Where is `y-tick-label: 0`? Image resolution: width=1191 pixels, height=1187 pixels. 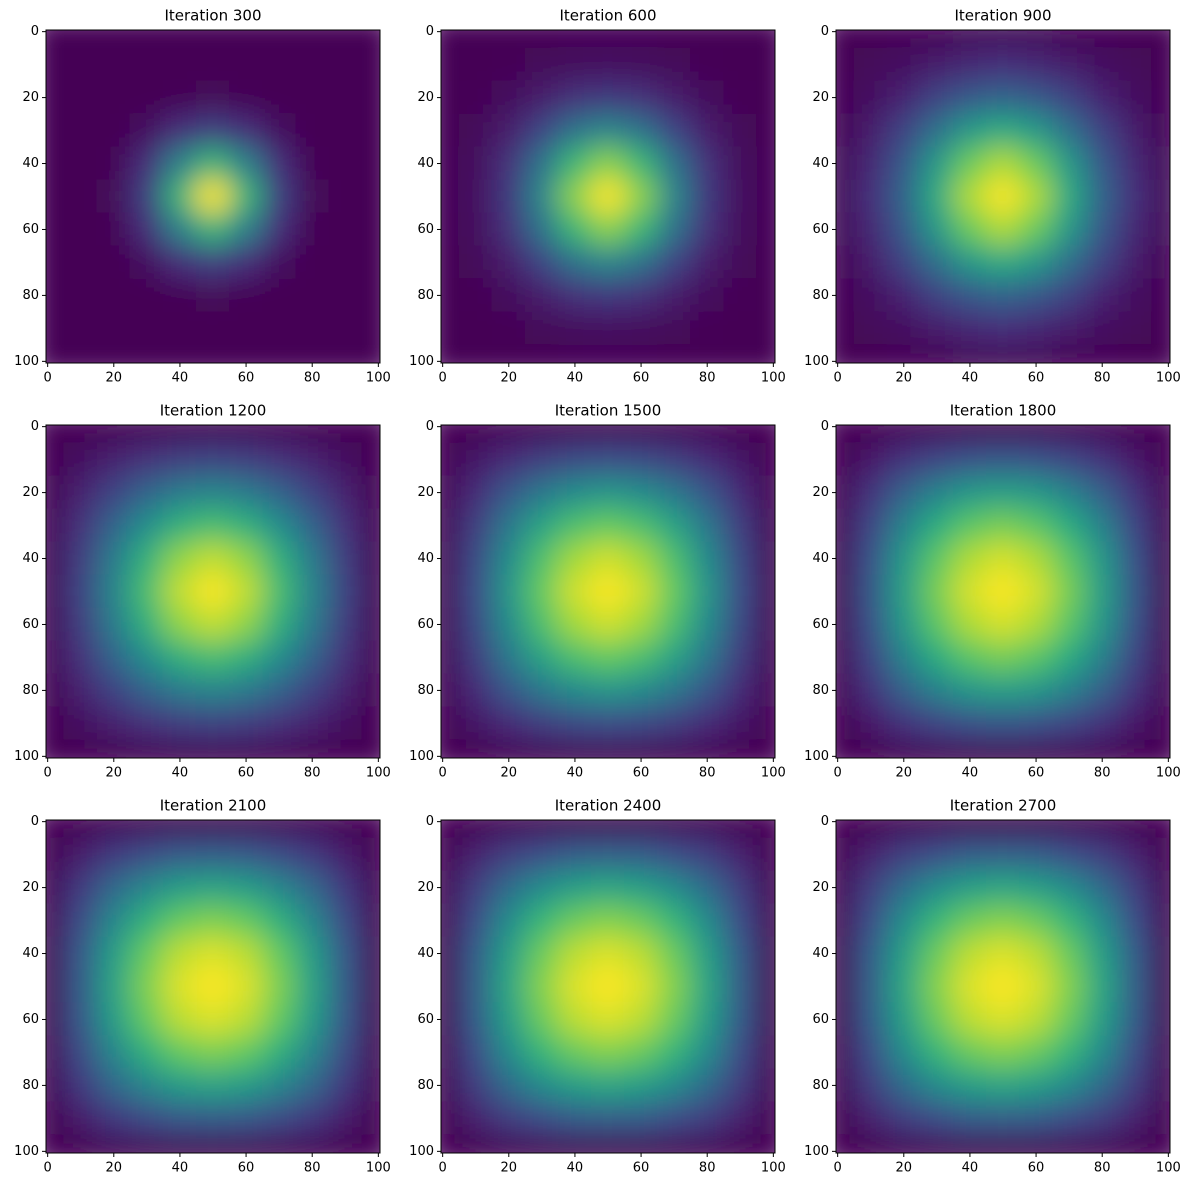 y-tick-label: 0 is located at coordinates (825, 426).